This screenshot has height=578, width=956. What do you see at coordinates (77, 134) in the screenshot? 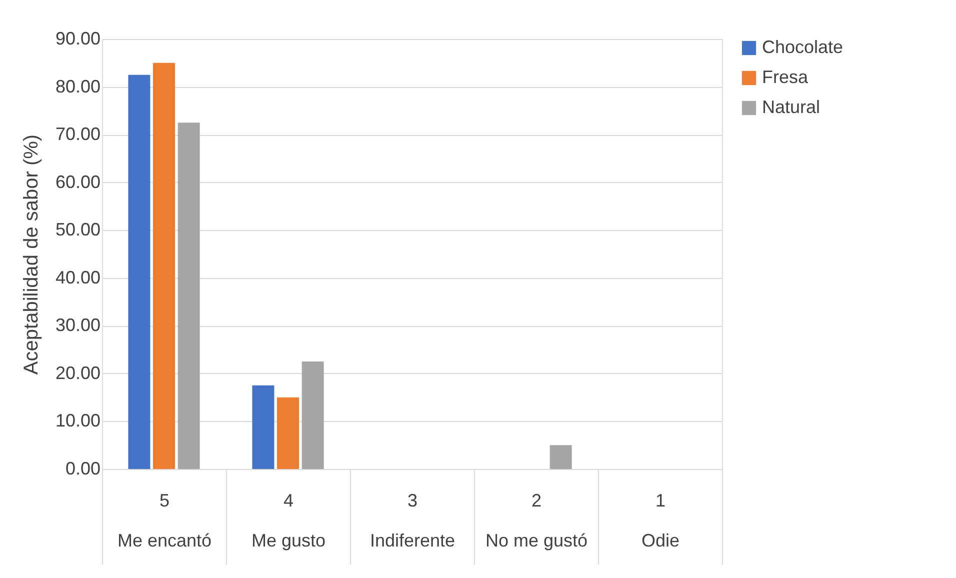
I see `y-tick-label: 70.00` at bounding box center [77, 134].